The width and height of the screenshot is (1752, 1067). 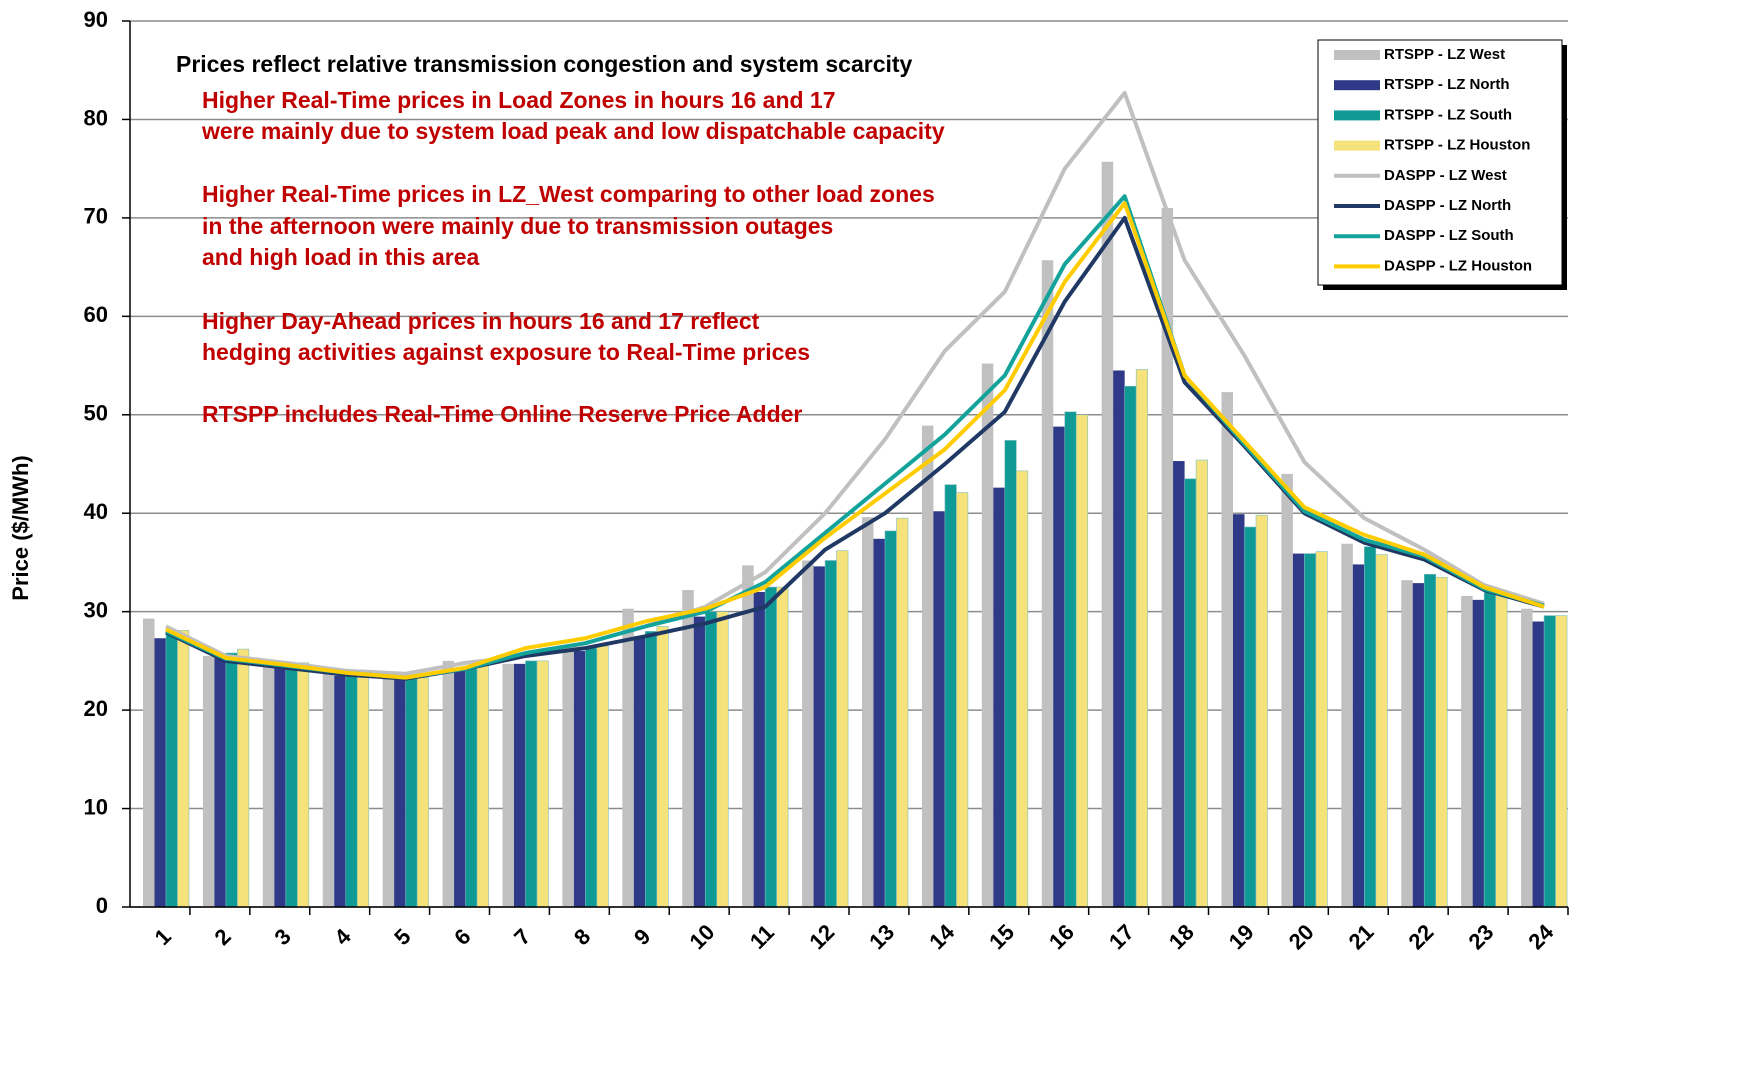 What do you see at coordinates (762, 937) in the screenshot?
I see `x-tick-label: 11` at bounding box center [762, 937].